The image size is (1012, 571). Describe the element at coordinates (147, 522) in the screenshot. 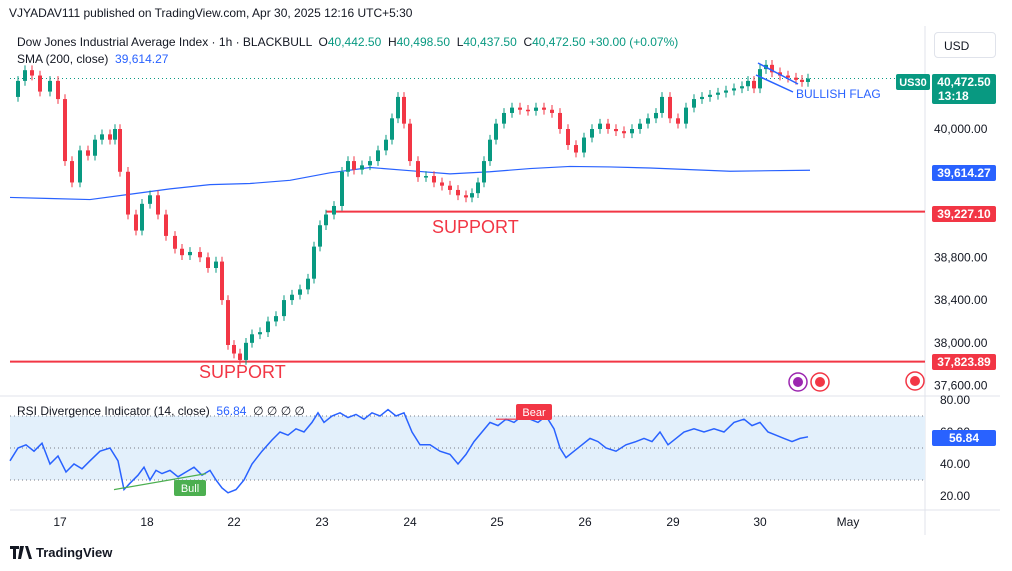

I see `time-axis-tick: 18` at that location.